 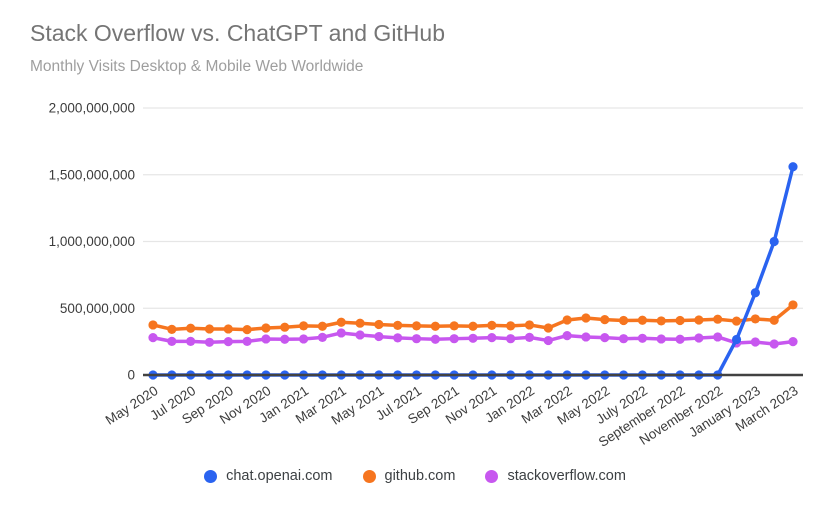 What do you see at coordinates (92, 174) in the screenshot?
I see `y-tick-label: 1,500,000,000` at bounding box center [92, 174].